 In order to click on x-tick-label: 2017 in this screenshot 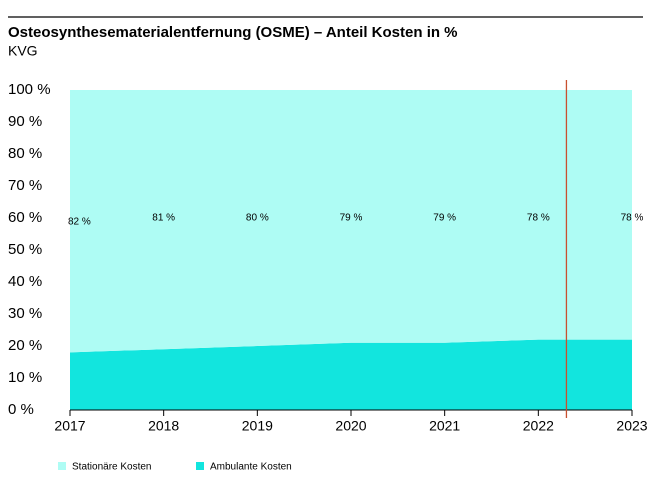, I will do `click(69, 426)`.